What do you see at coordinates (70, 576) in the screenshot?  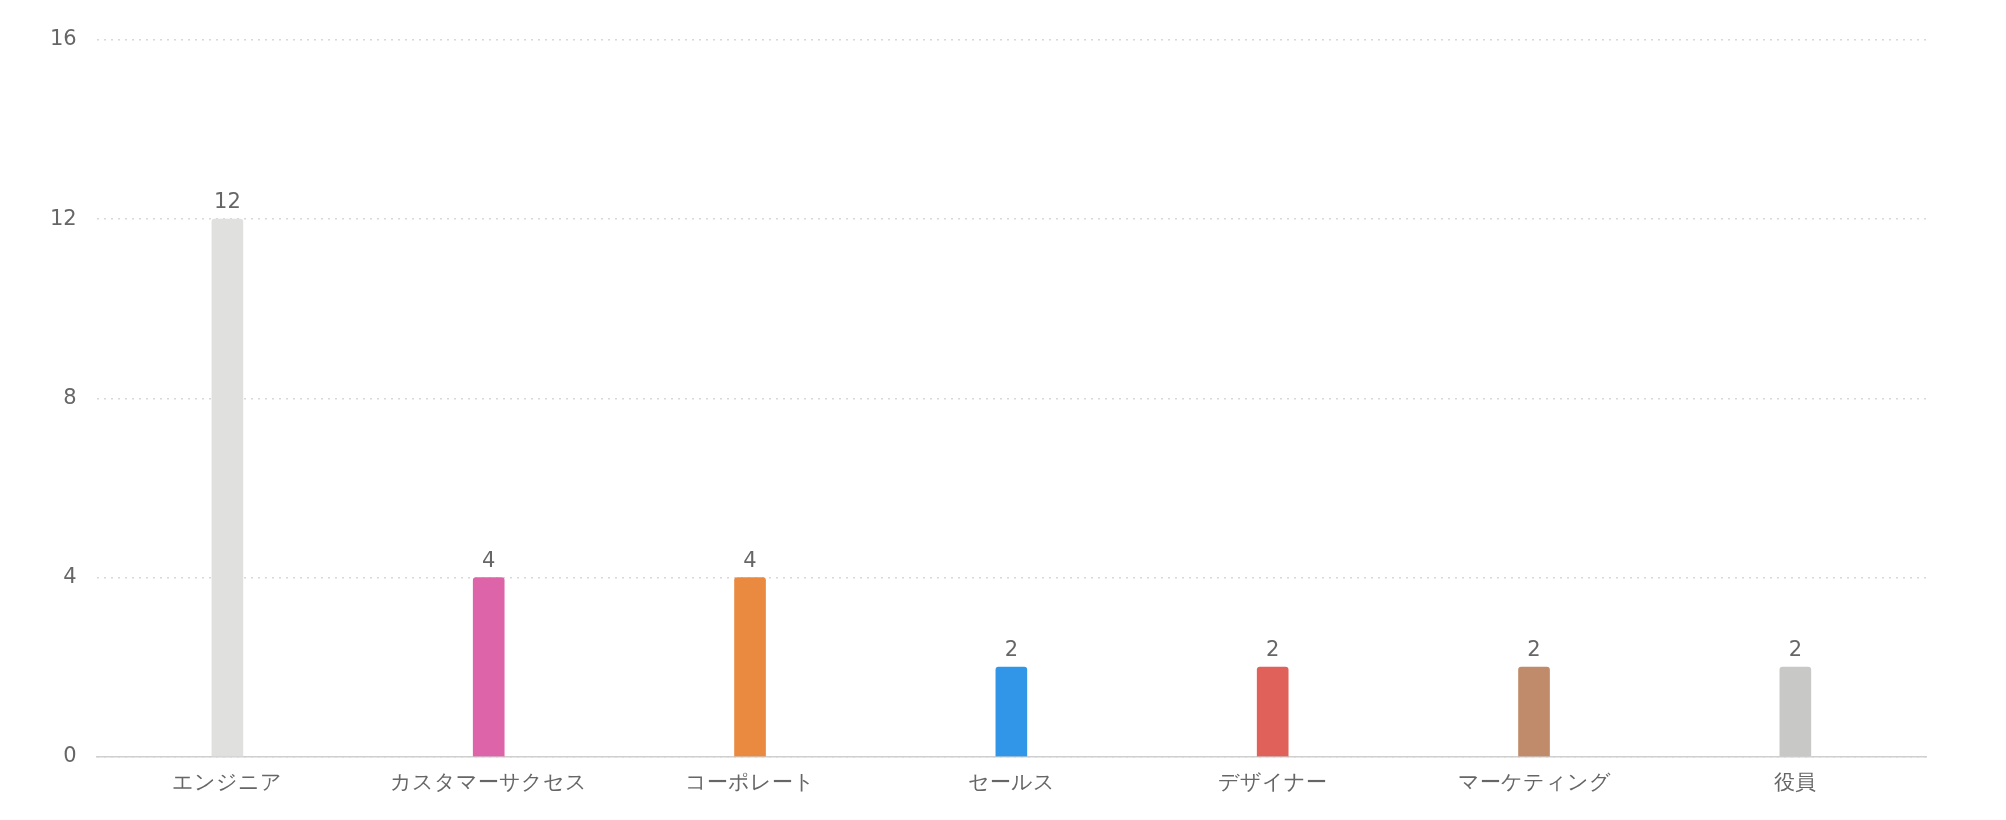 I see `y-tick-label: 4` at bounding box center [70, 576].